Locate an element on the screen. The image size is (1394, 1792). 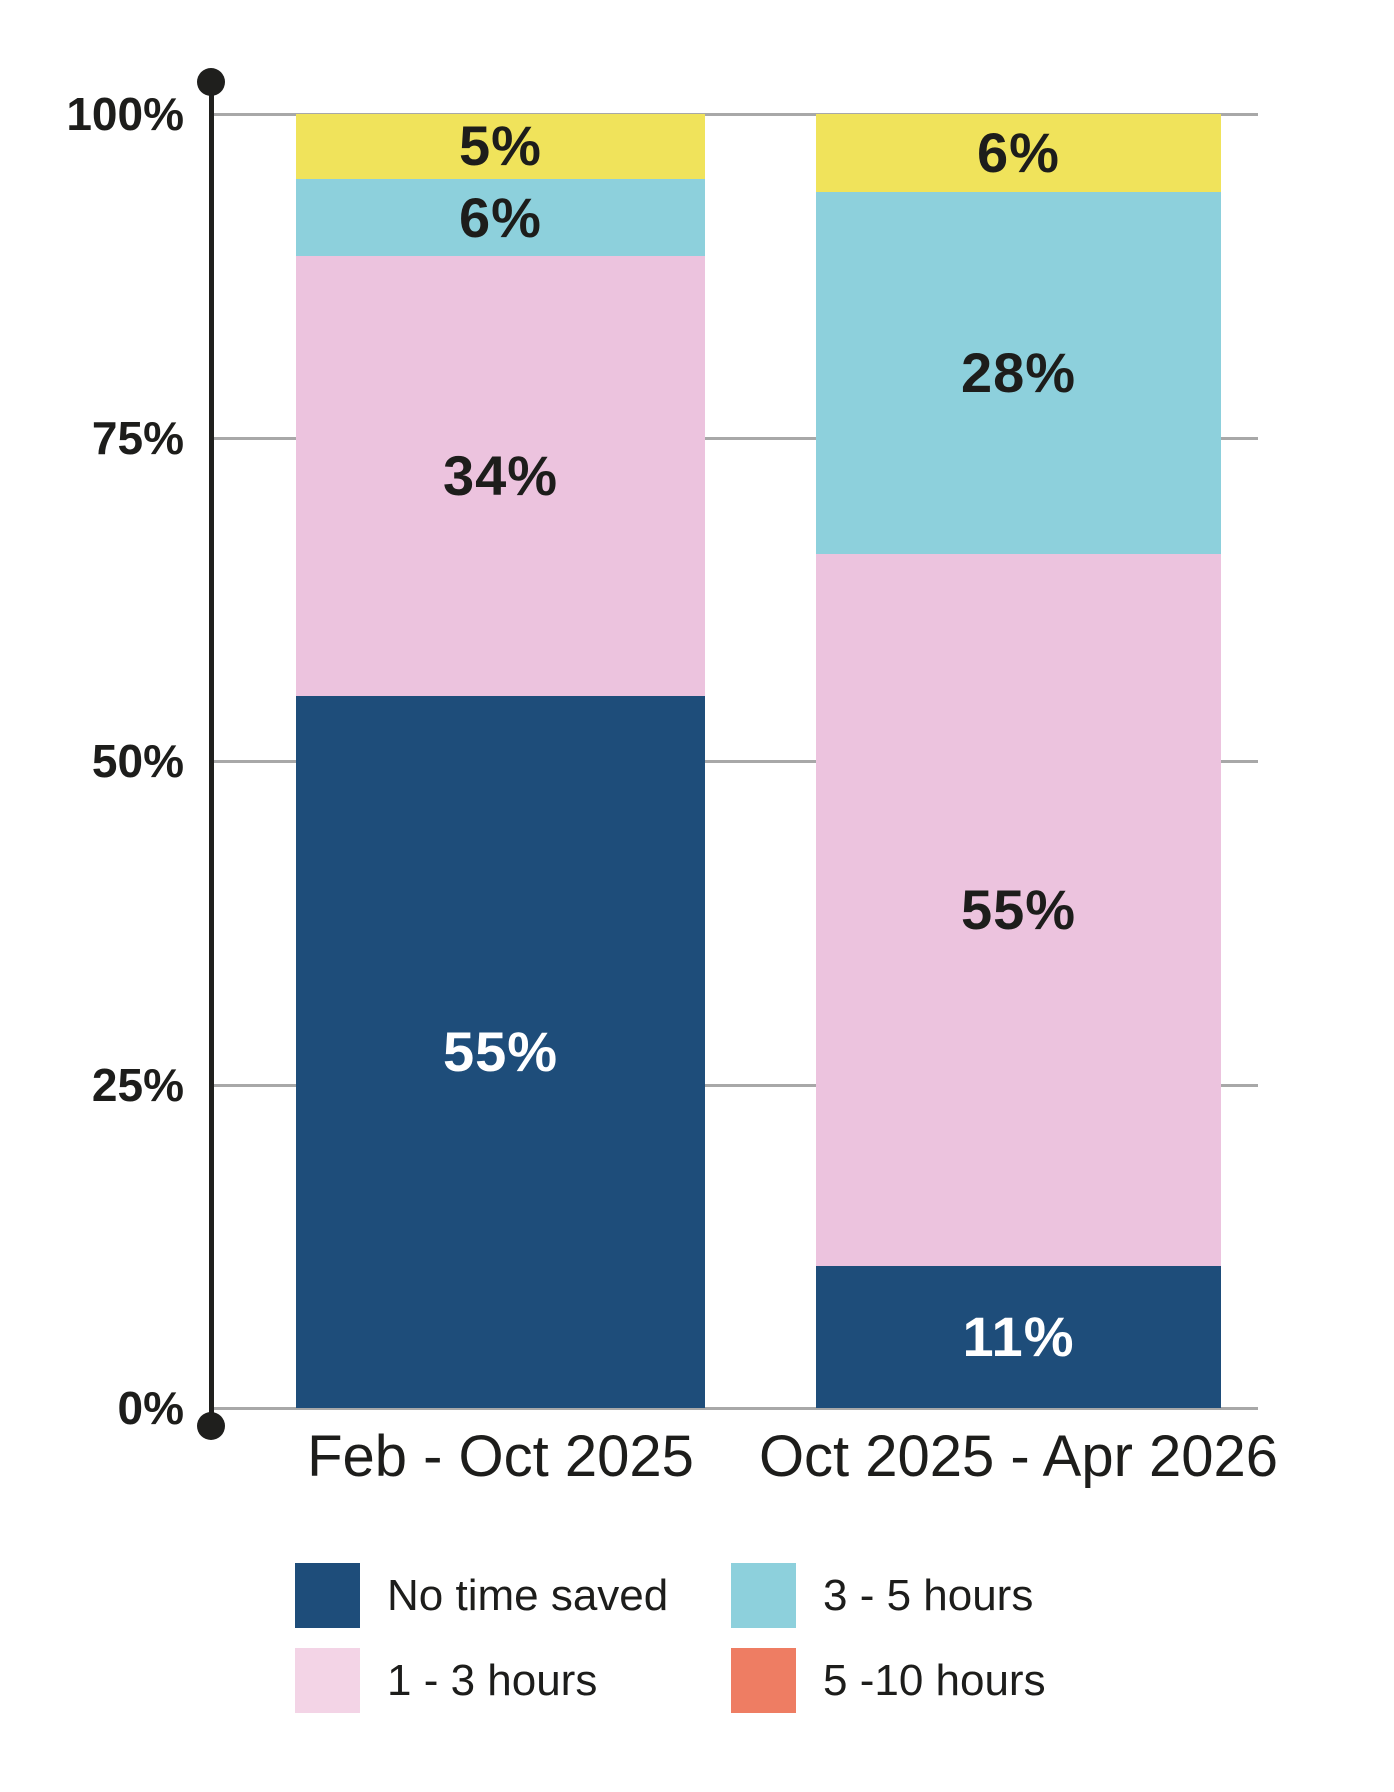
y-axis-line is located at coordinates (211, 754).